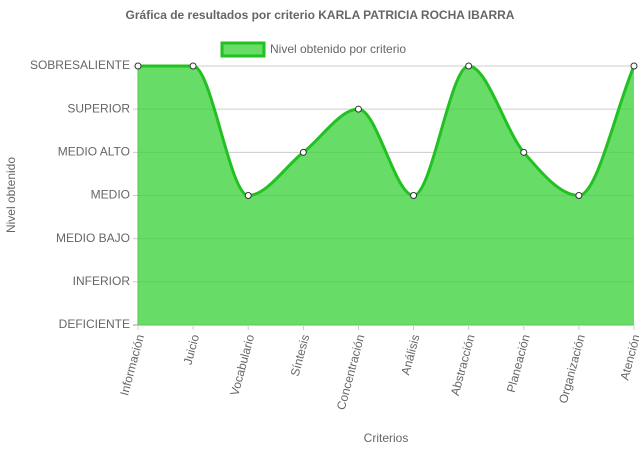  I want to click on x-tick-label: Información, so click(132, 365).